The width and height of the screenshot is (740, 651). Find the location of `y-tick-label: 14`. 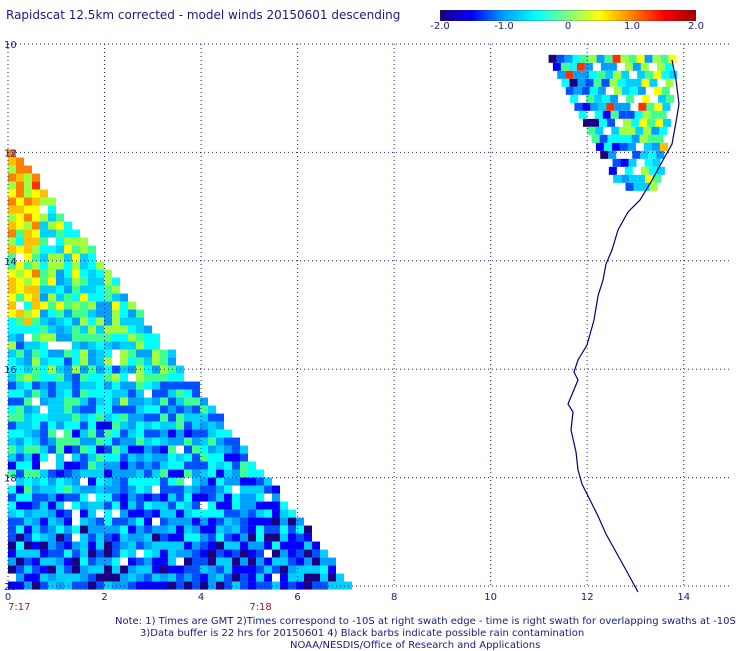

y-tick-label: 14 is located at coordinates (10, 262).